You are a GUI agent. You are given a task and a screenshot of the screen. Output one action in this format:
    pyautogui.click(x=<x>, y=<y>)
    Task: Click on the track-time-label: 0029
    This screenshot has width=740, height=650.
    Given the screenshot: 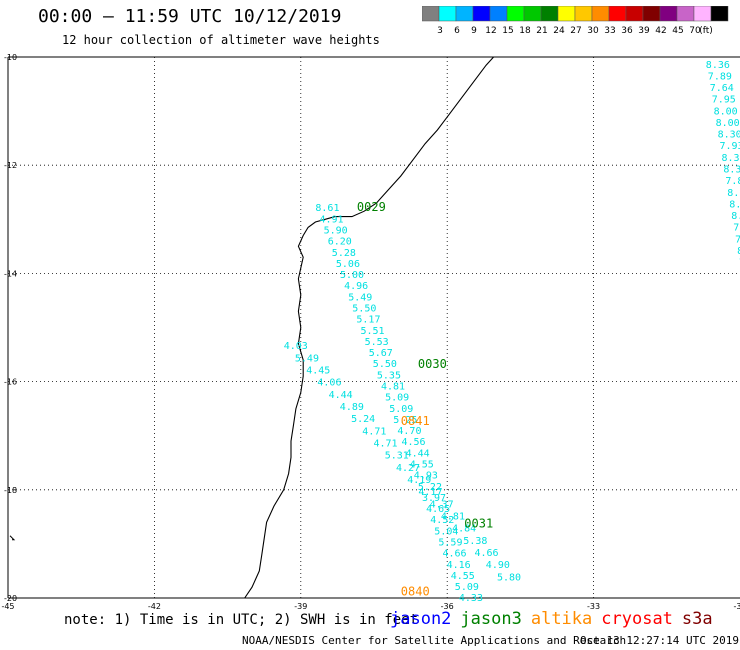 What is the action you would take?
    pyautogui.click(x=371, y=207)
    